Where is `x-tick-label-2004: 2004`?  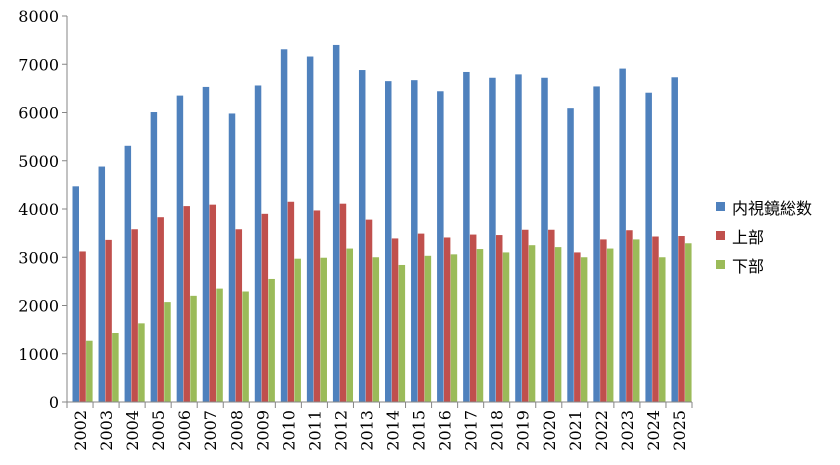
x-tick-label-2004: 2004 is located at coordinates (132, 430).